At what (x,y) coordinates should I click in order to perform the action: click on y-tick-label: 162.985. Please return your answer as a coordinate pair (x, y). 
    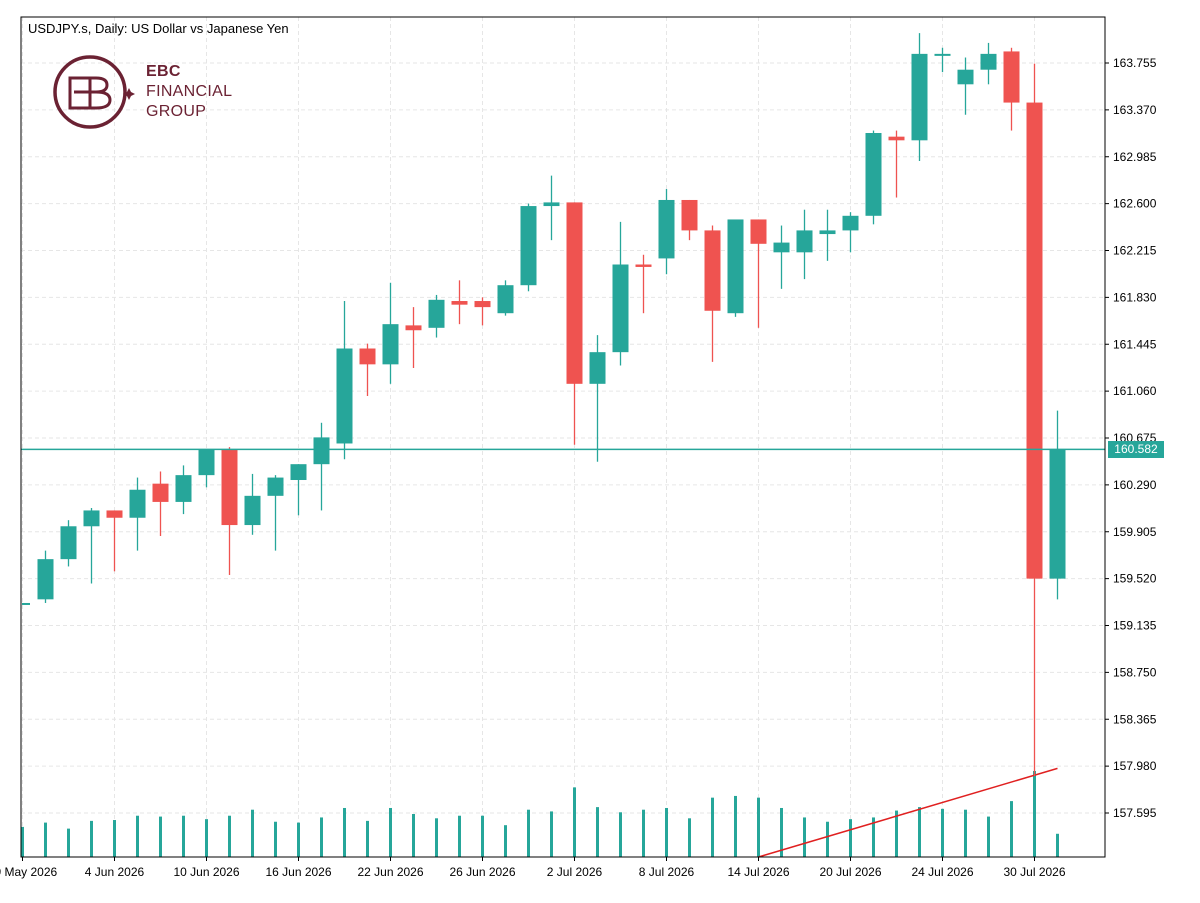
    Looking at the image, I should click on (1135, 157).